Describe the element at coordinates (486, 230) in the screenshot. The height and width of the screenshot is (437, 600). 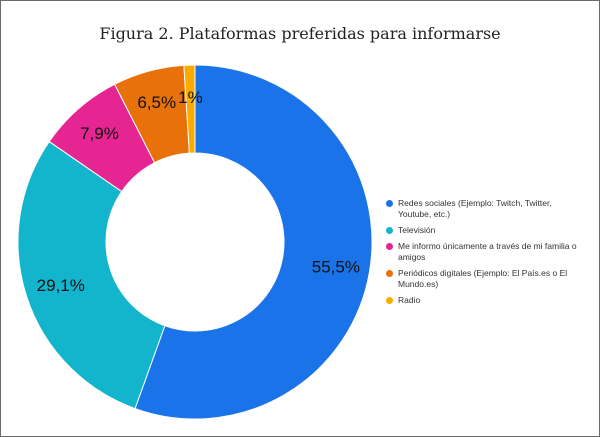
I see `legend-item-1: Televisión` at that location.